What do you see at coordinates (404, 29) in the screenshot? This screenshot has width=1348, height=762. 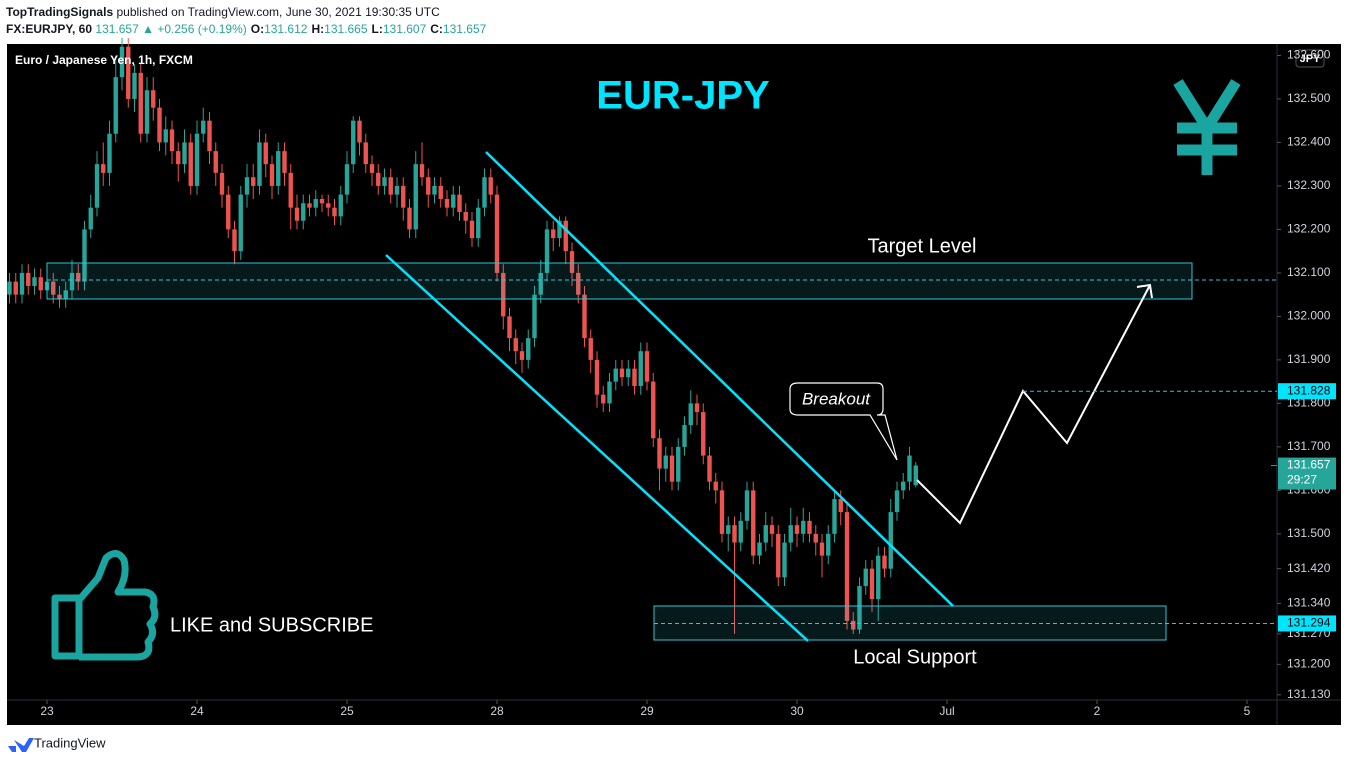 I see `ohlc-value: 131.607` at bounding box center [404, 29].